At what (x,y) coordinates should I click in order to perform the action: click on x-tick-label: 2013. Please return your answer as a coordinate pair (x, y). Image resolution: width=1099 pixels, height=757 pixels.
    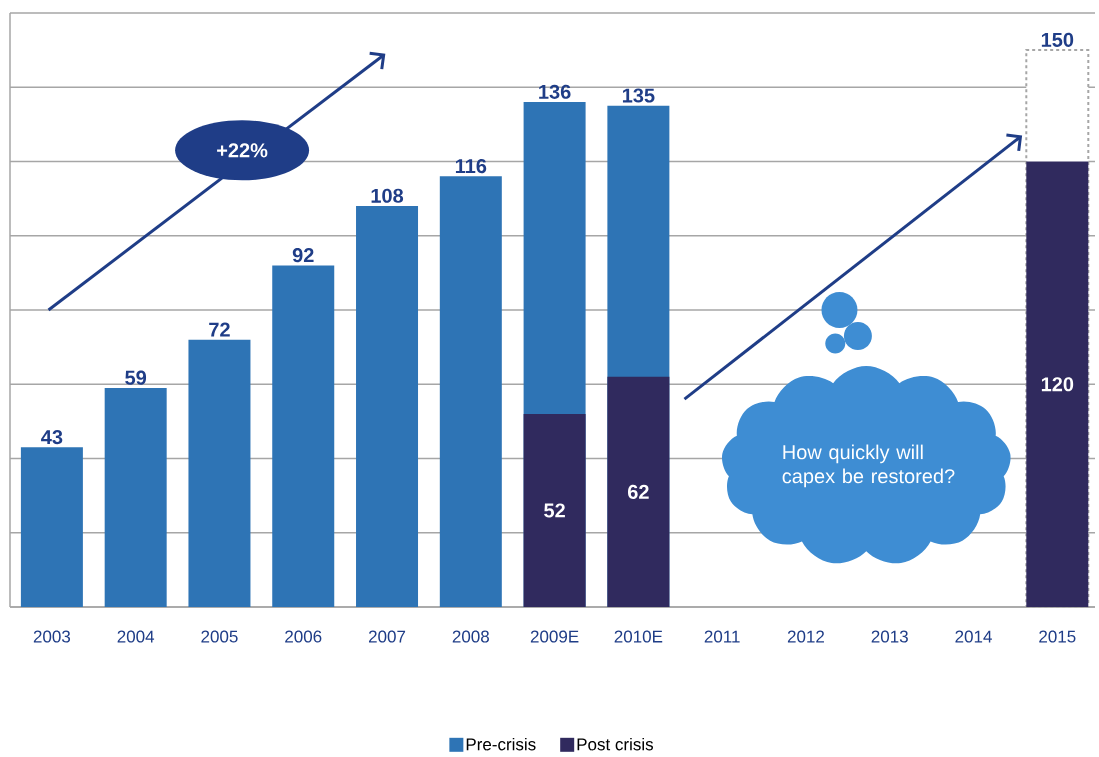
    Looking at the image, I should click on (889, 636).